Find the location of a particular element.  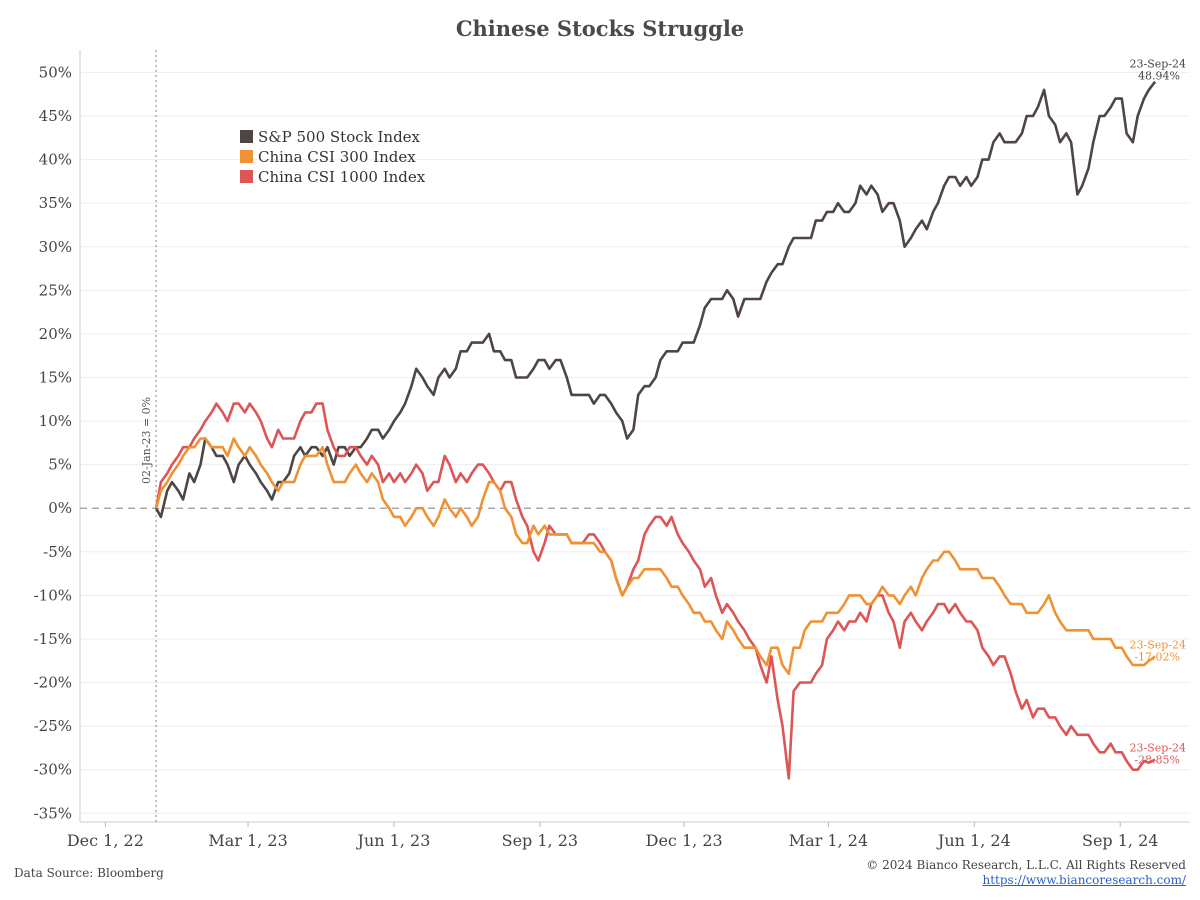

y-tick-label: 0% is located at coordinates (60, 508).